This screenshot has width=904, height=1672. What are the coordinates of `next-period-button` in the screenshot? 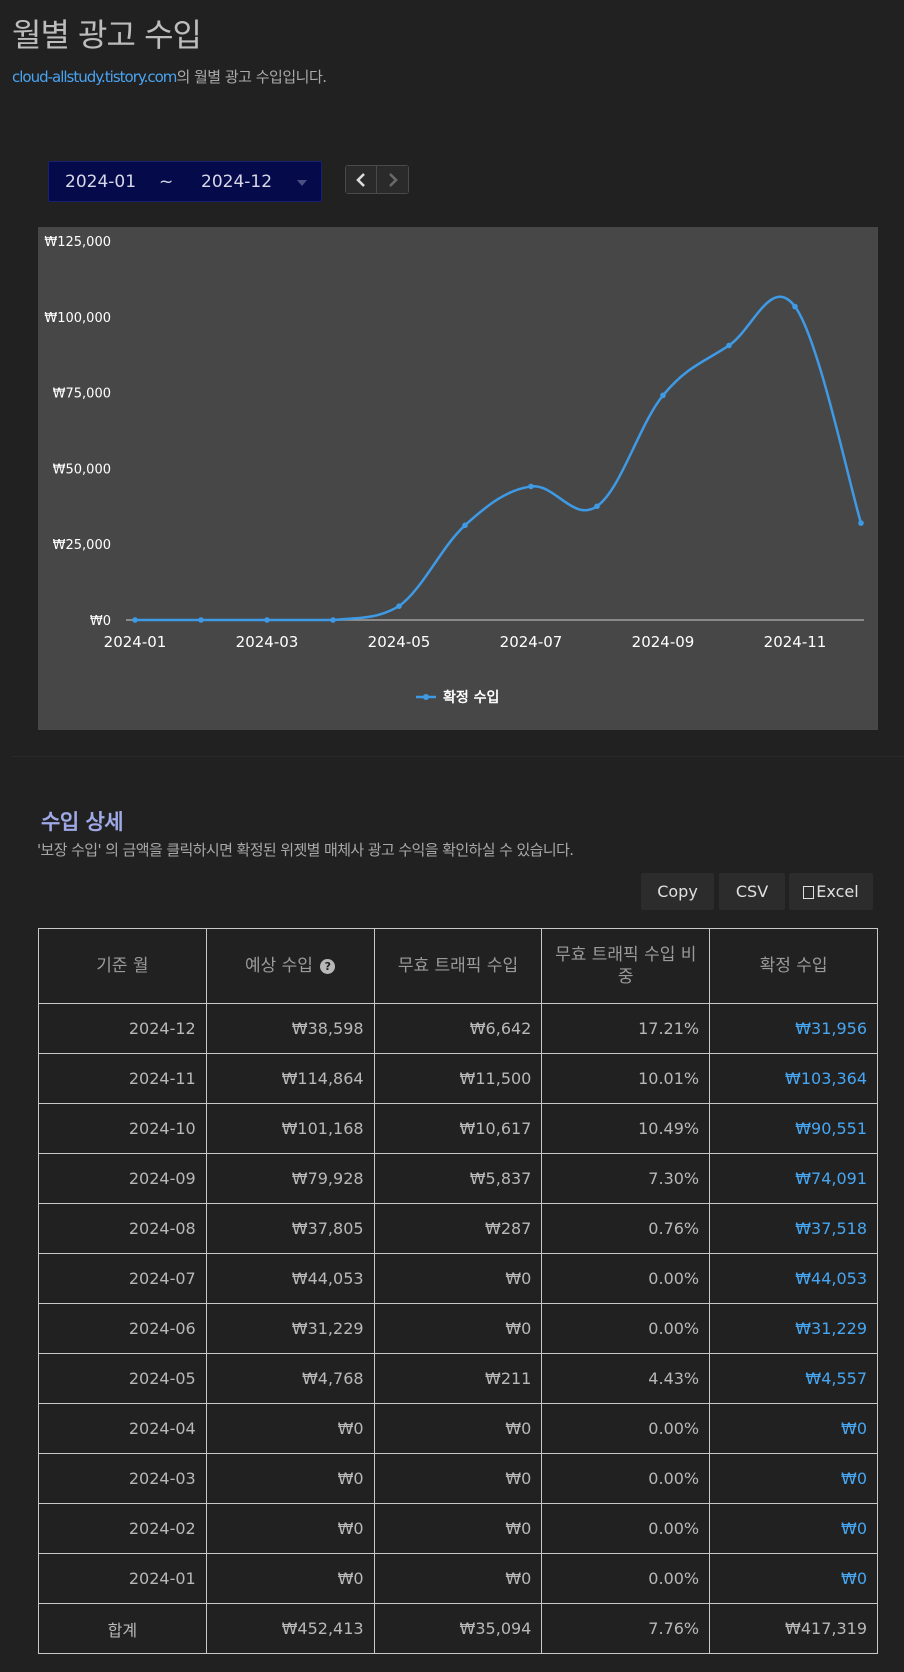 It's located at (392, 179).